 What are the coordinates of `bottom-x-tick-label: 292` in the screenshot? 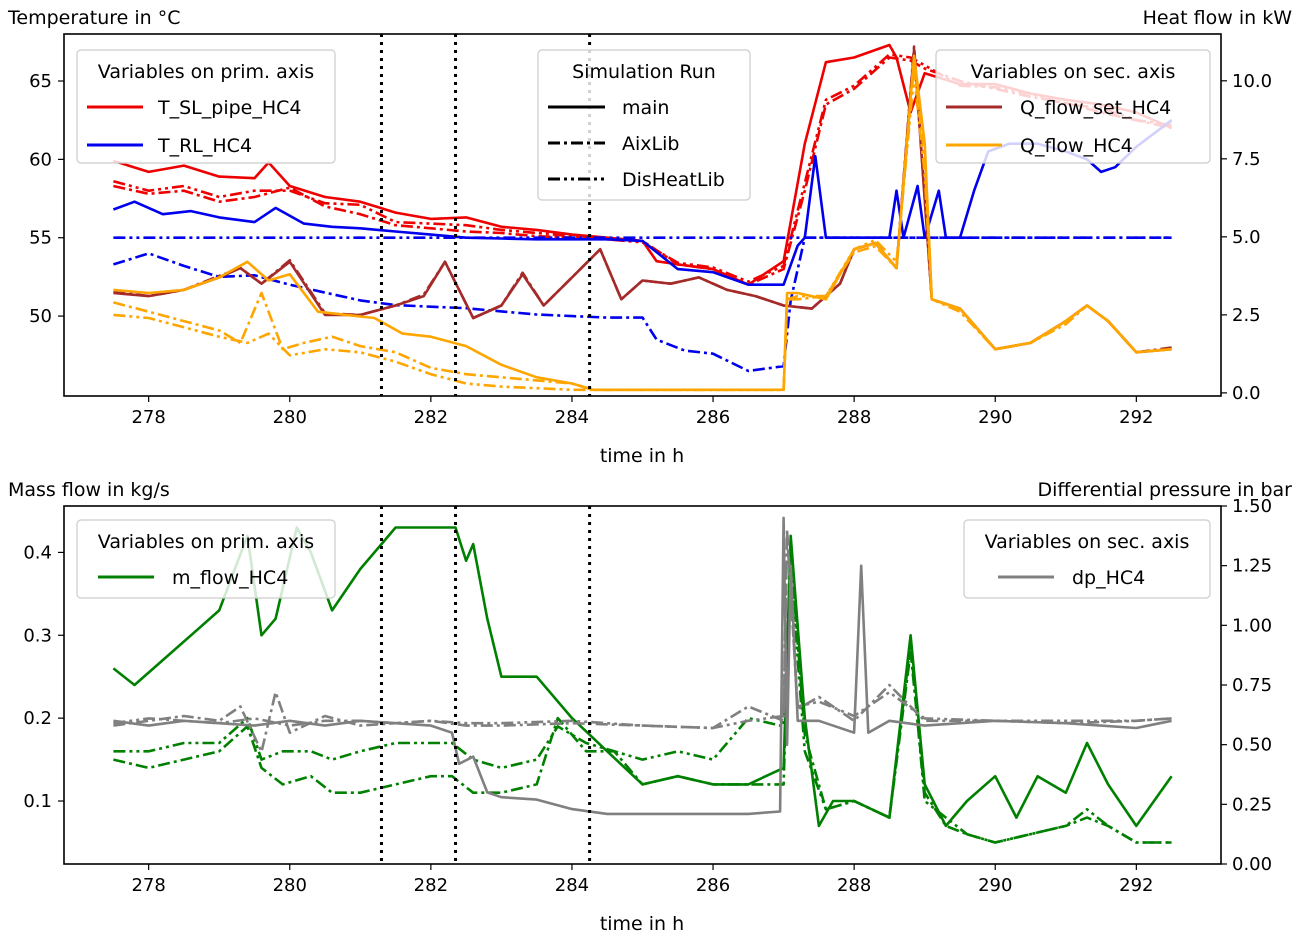 It's located at (1136, 885).